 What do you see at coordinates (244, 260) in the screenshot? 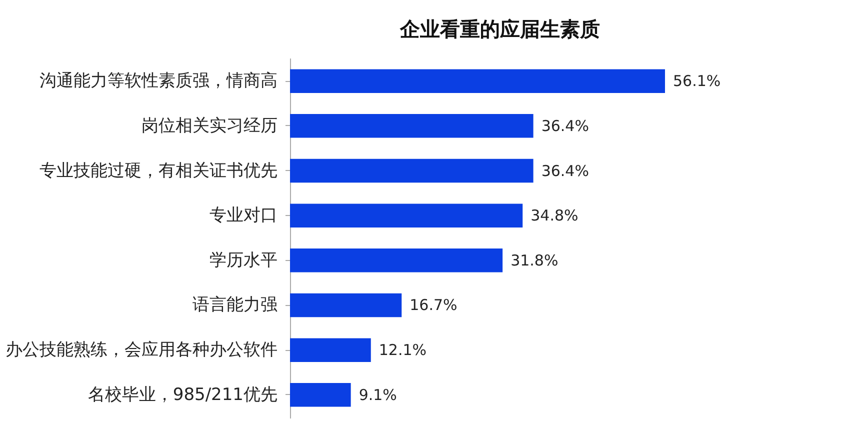
I see `y-tick-label: 学历水平` at bounding box center [244, 260].